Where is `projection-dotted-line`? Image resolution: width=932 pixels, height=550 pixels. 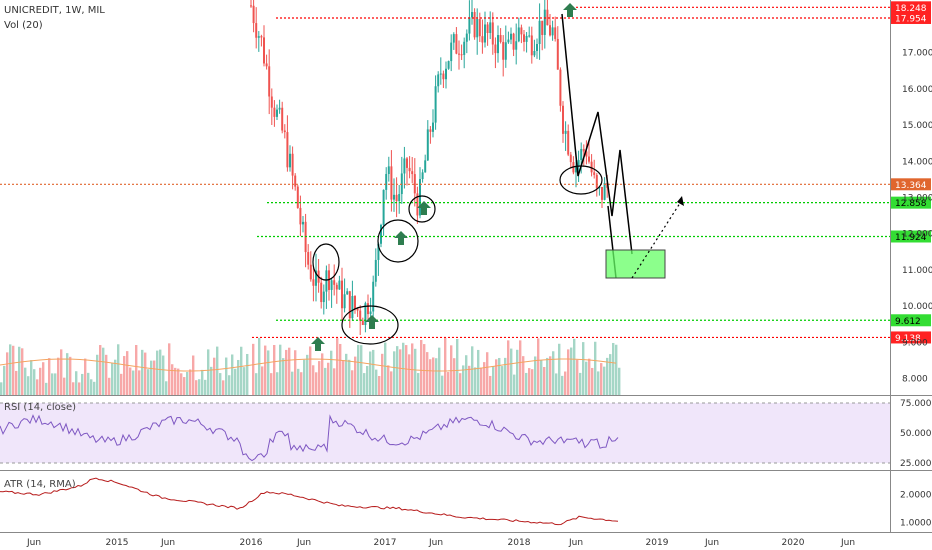
projection-dotted-line is located at coordinates (657, 239).